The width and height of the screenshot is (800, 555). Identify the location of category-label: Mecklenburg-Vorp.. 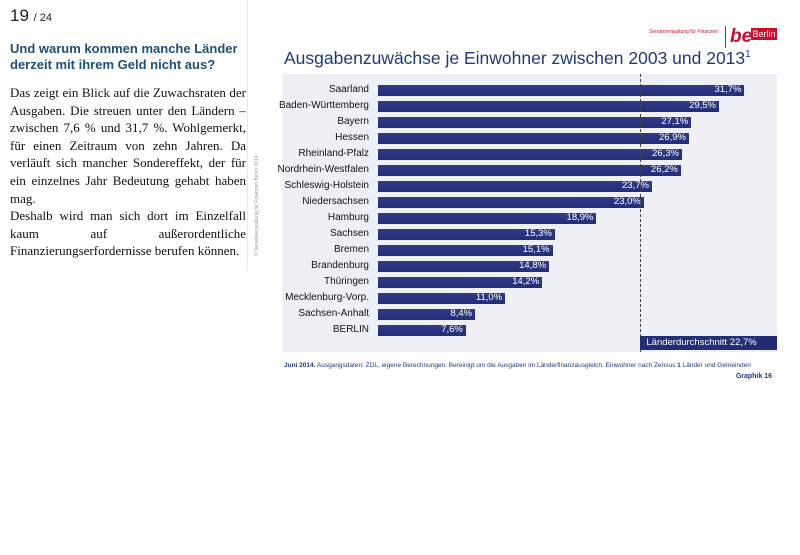
(327, 297).